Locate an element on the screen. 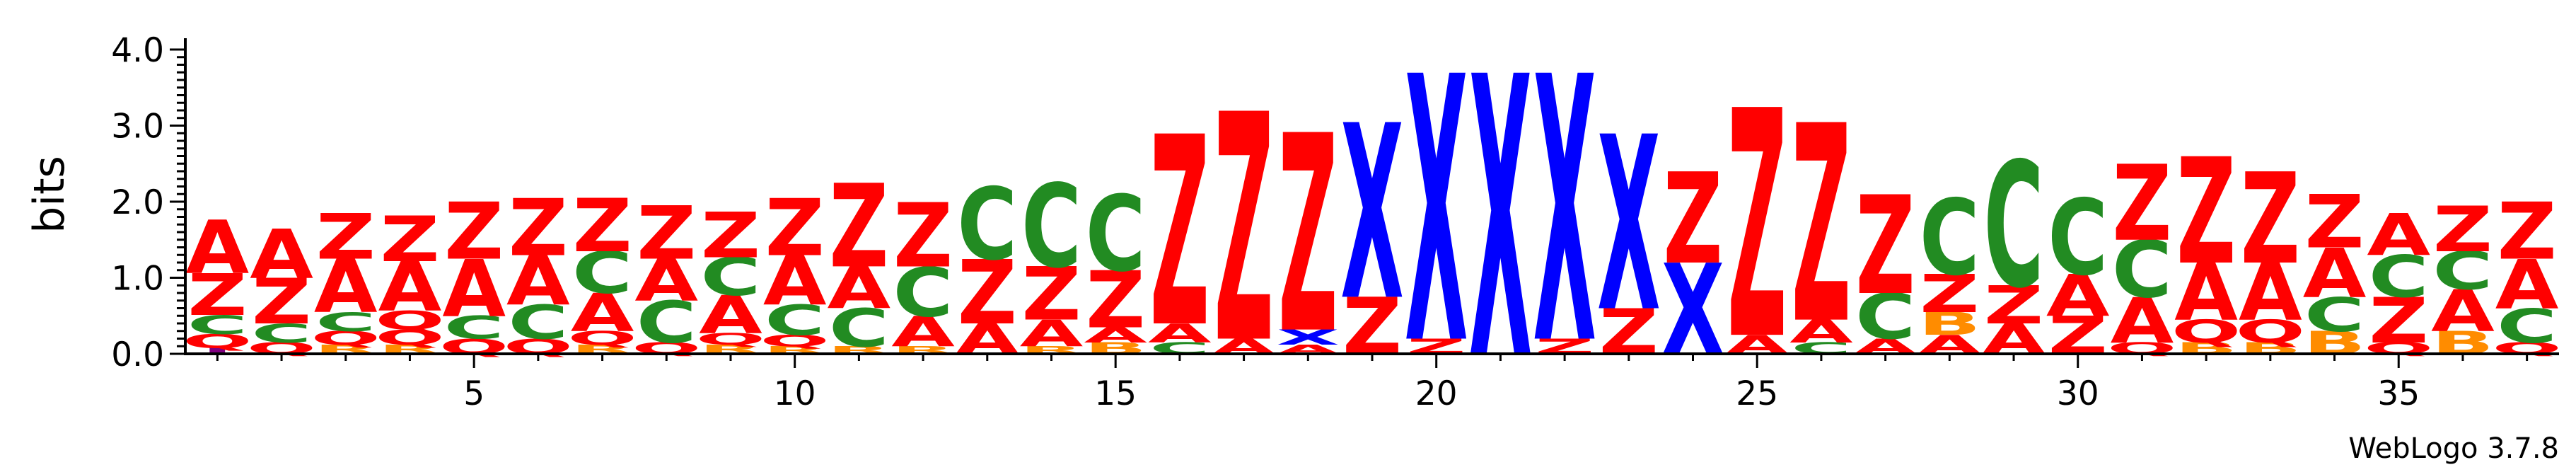 The width and height of the screenshot is (2576, 472). position-stack-30: ZAC is located at coordinates (2078, 272).